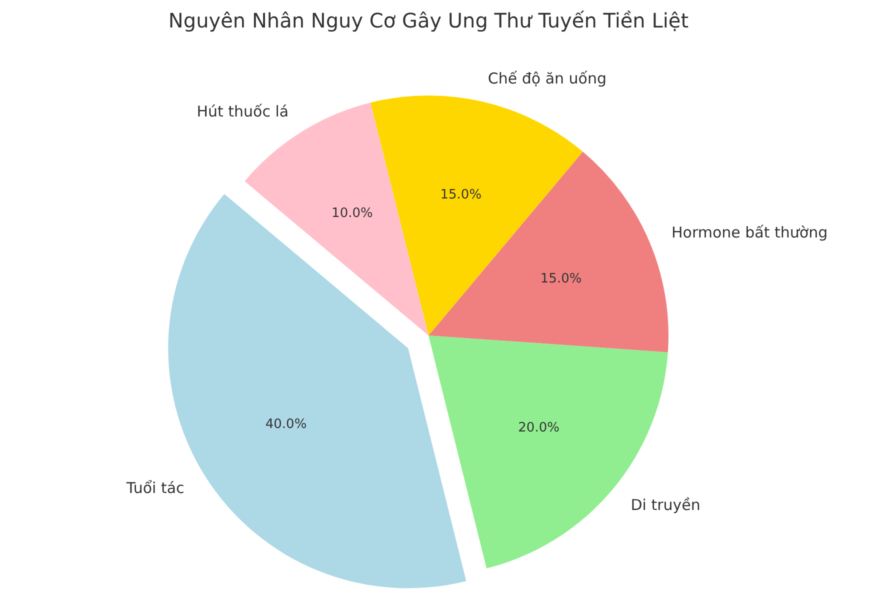 The image size is (895, 596). What do you see at coordinates (665, 505) in the screenshot?
I see `slice-label: Di truyền` at bounding box center [665, 505].